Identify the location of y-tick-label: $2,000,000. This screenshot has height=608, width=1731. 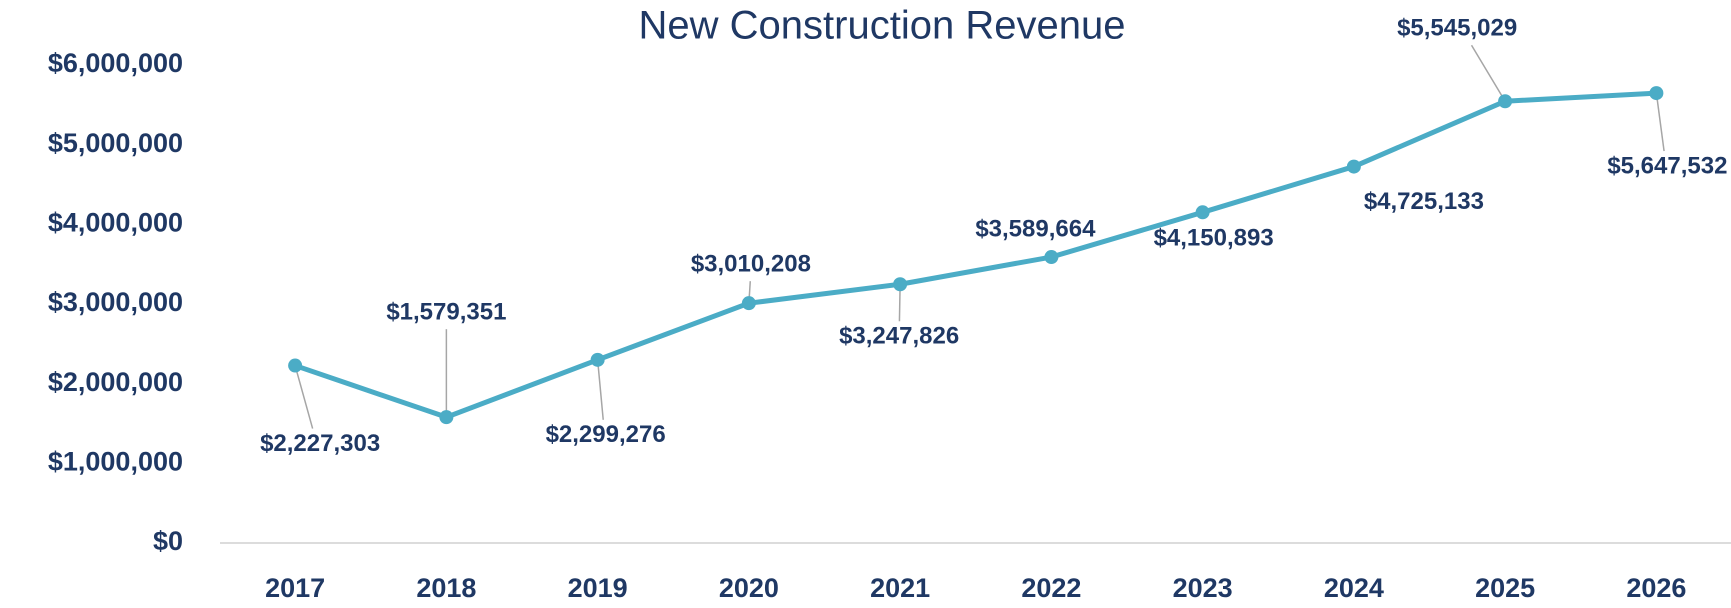
(115, 382).